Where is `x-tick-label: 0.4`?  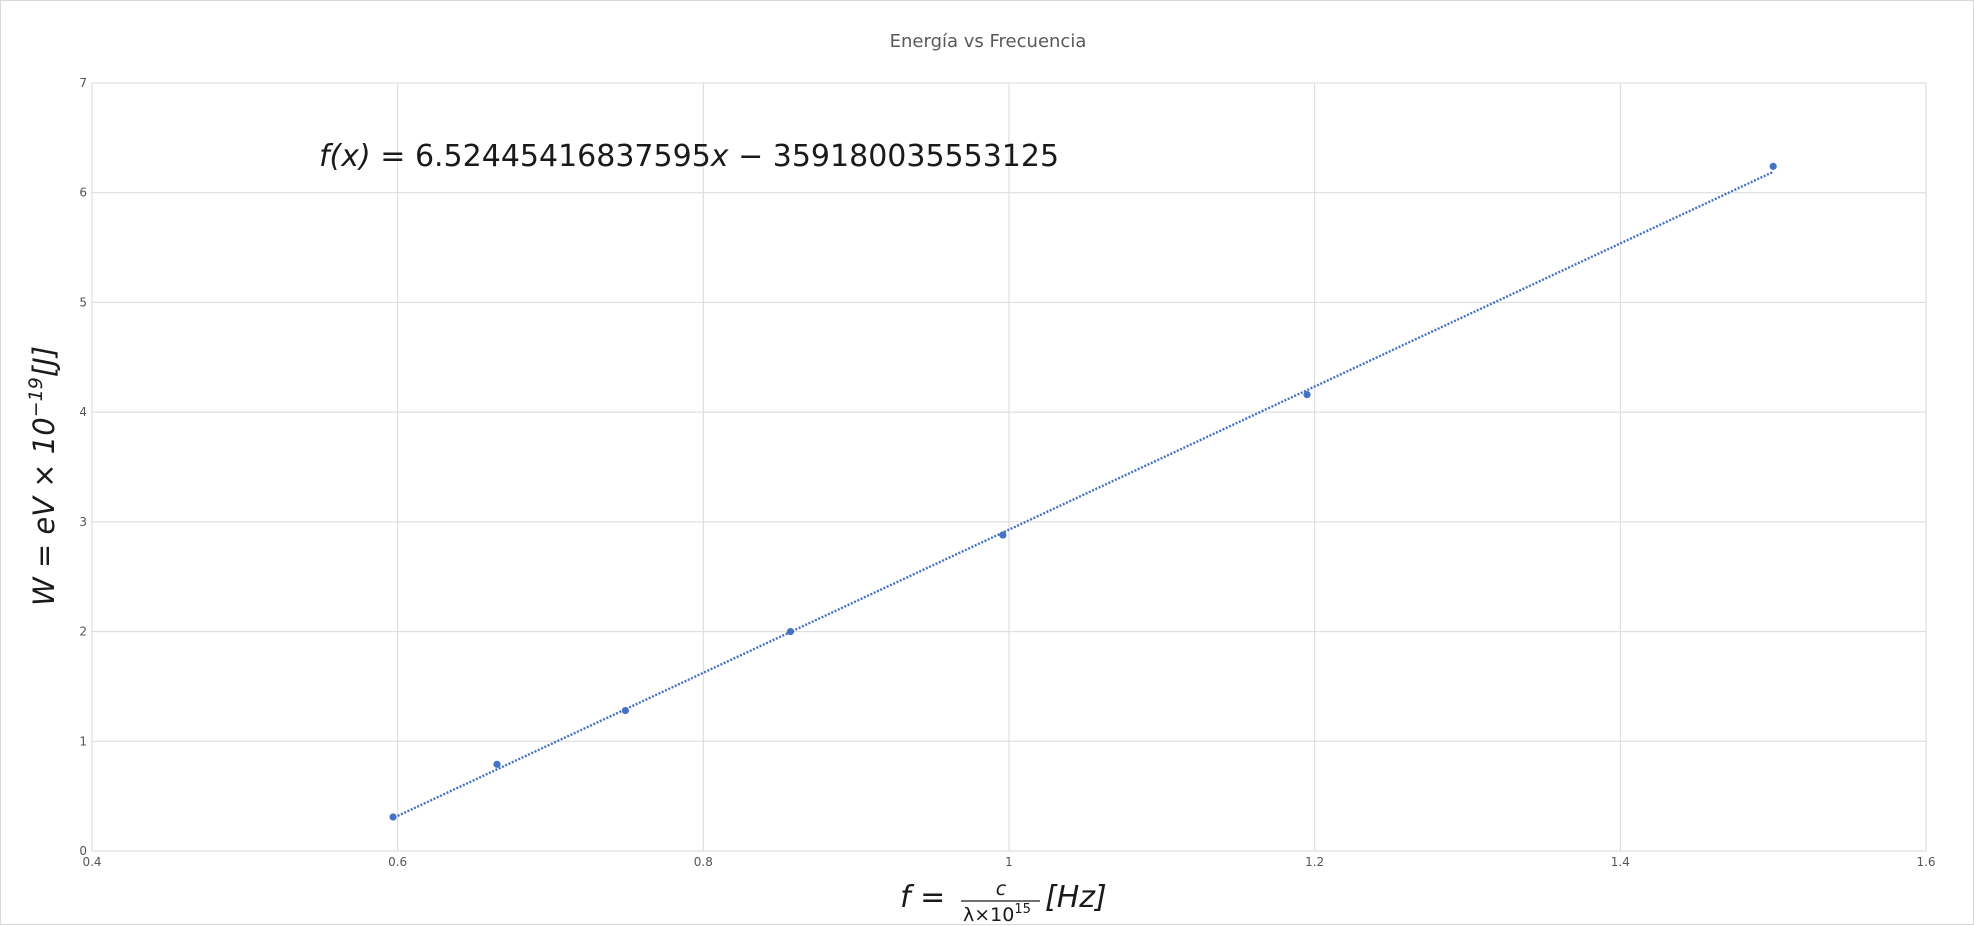 x-tick-label: 0.4 is located at coordinates (91, 862).